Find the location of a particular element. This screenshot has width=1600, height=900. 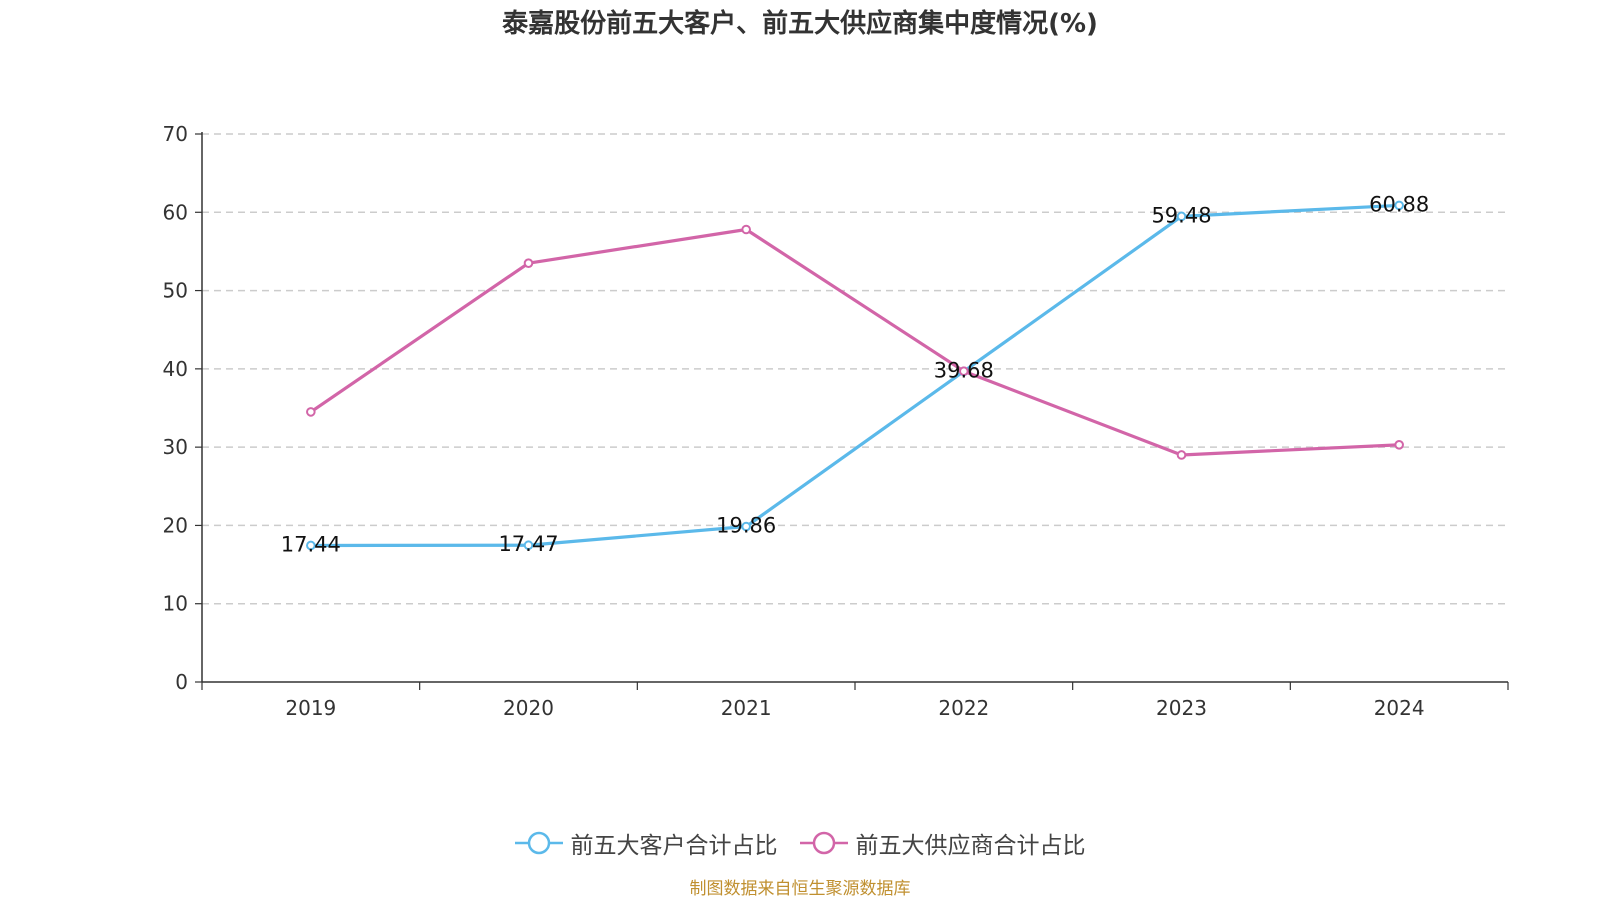

legend-suppliers-line-icon is located at coordinates (823, 843).